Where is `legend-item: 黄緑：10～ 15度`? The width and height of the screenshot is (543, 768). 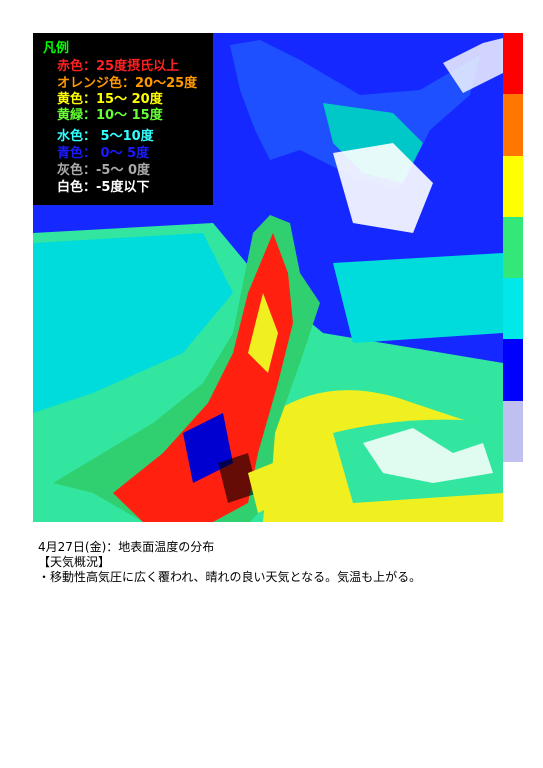
legend-item: 黄緑：10～ 15度 is located at coordinates (110, 115).